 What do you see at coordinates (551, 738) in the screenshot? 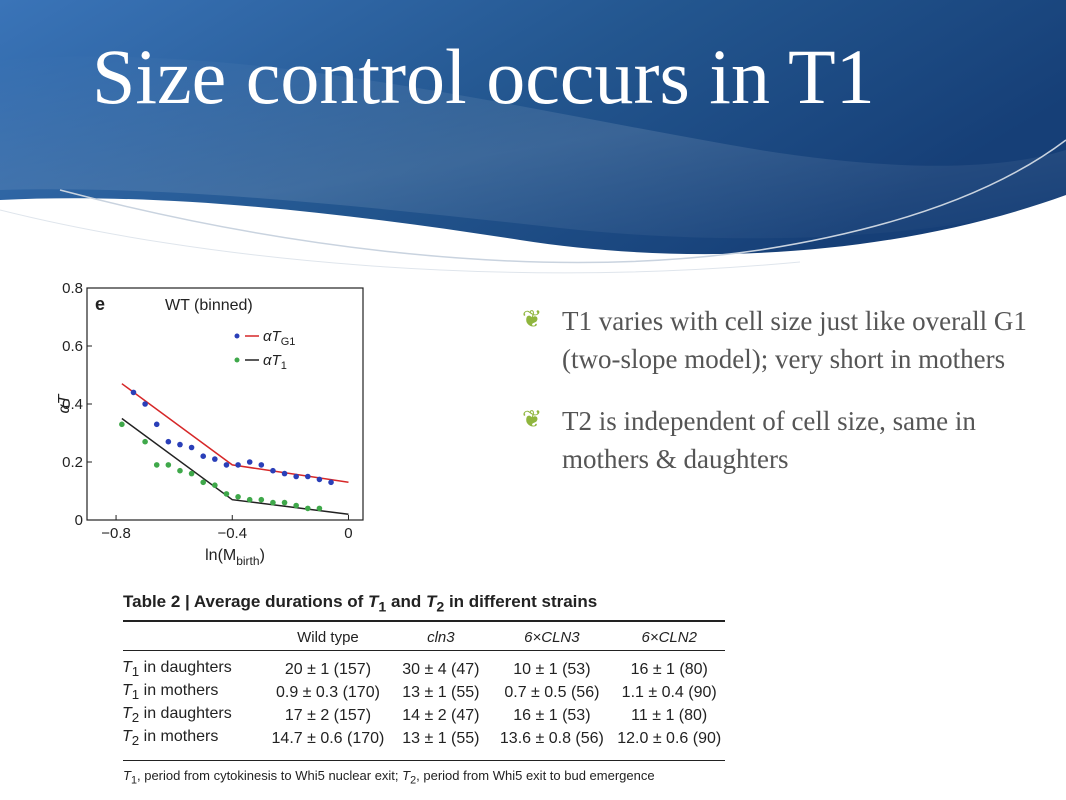
I see `table-cell: 13.6 ± 0.8 (56)` at bounding box center [551, 738].